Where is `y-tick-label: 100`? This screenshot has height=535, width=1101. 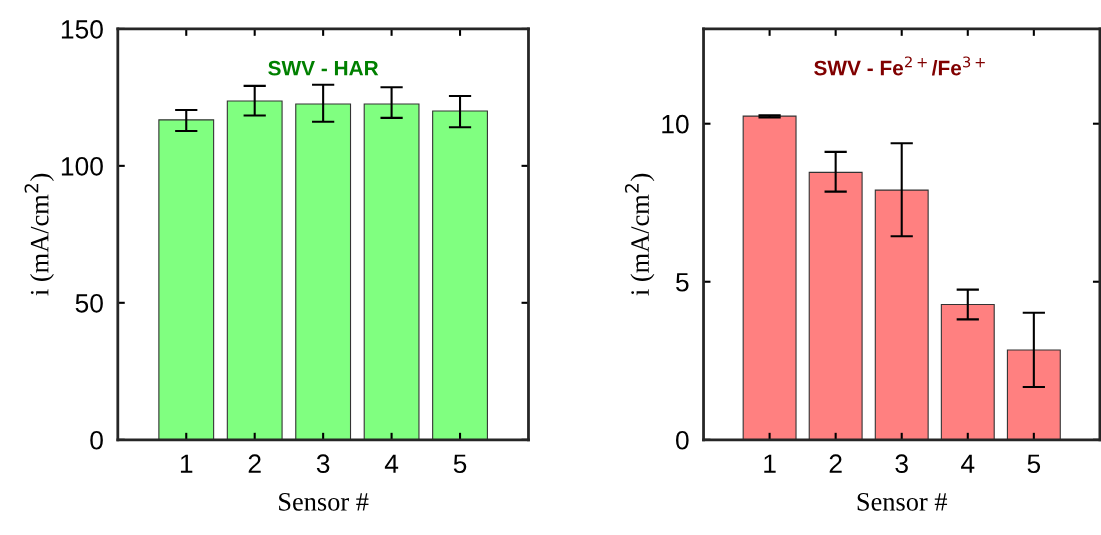 y-tick-label: 100 is located at coordinates (82, 166).